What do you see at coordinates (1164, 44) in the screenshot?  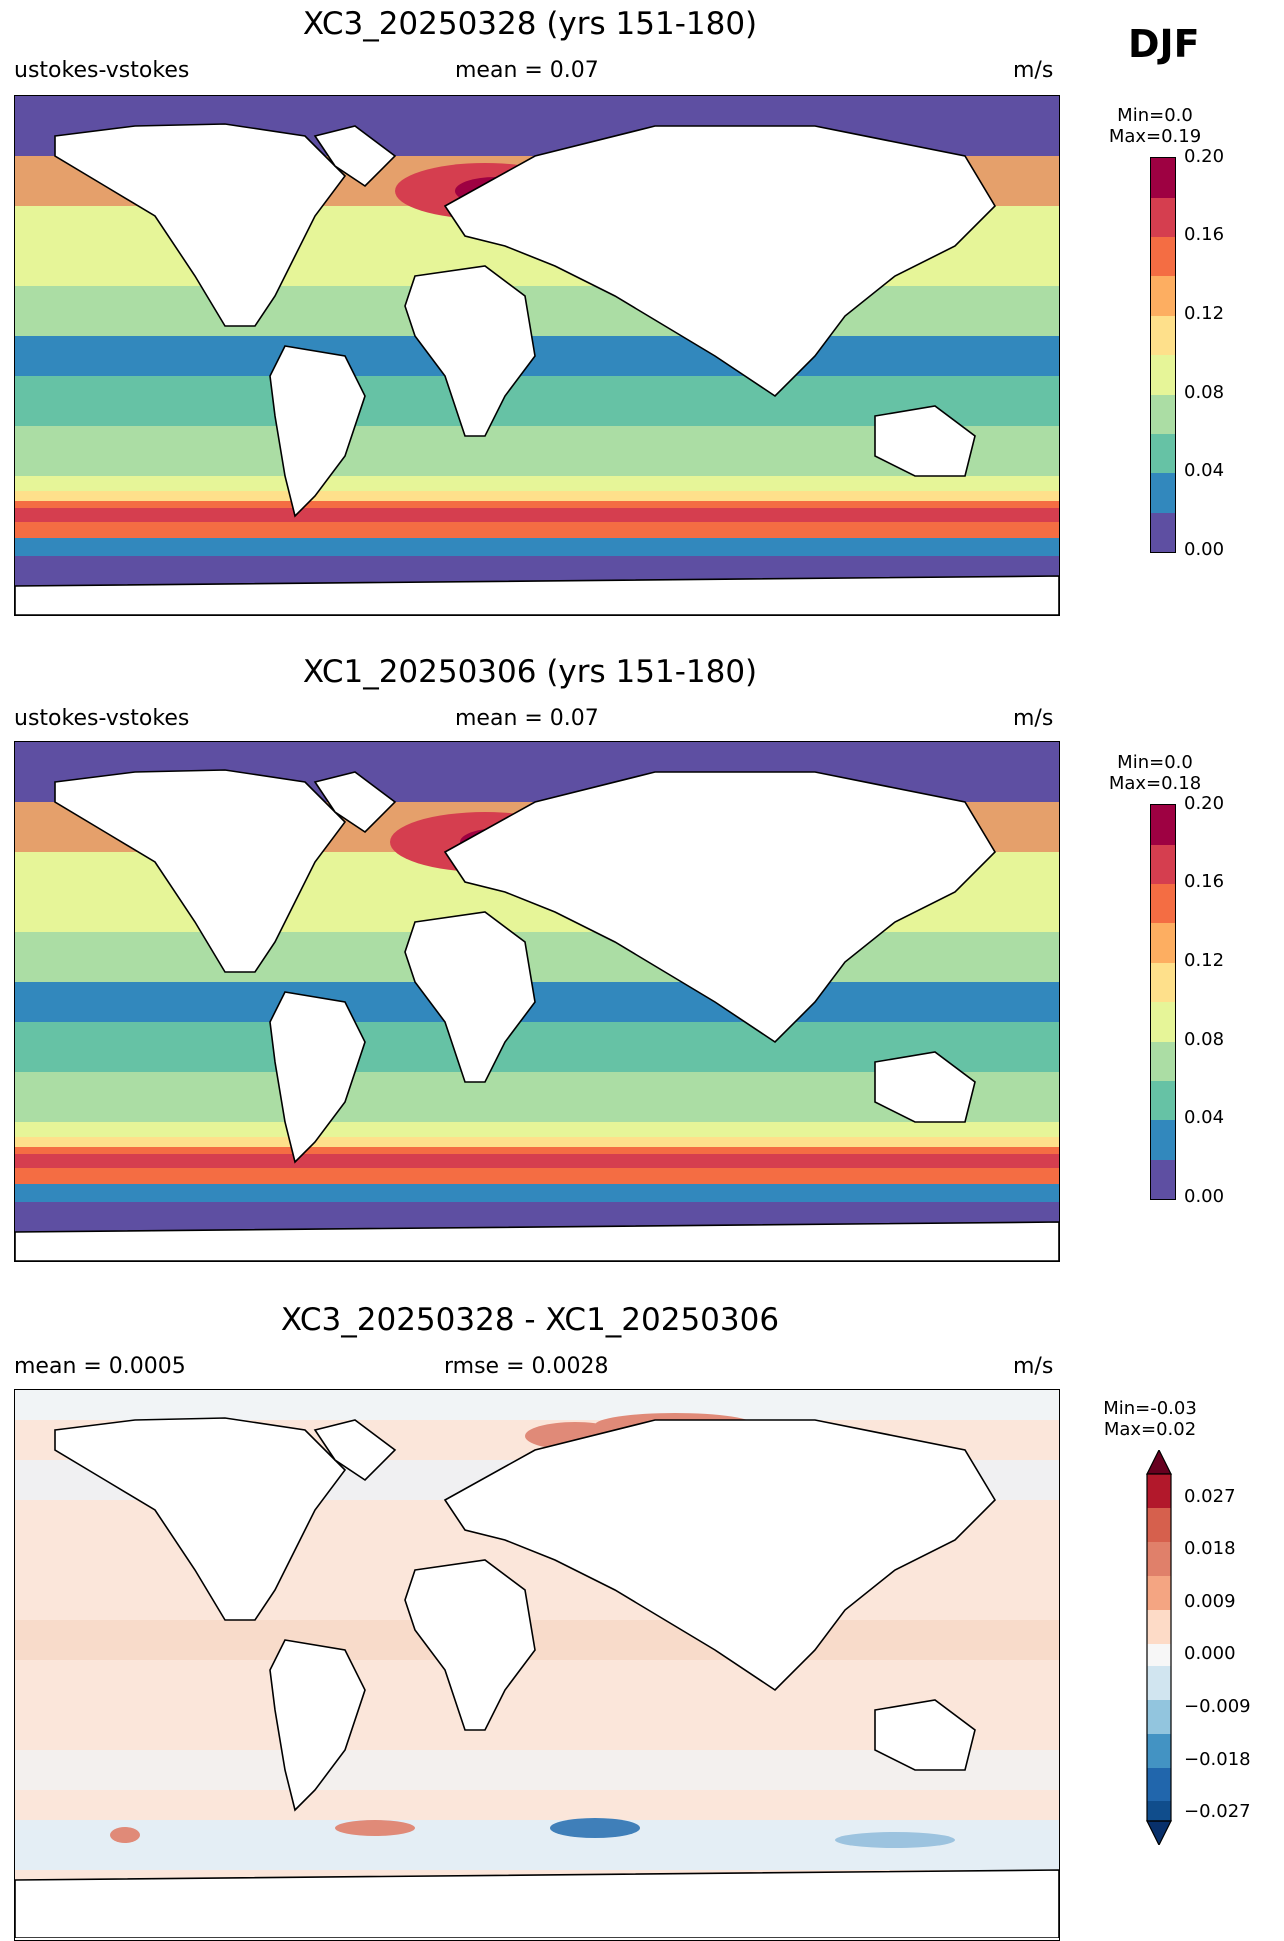 I see `season-label: DJF` at bounding box center [1164, 44].